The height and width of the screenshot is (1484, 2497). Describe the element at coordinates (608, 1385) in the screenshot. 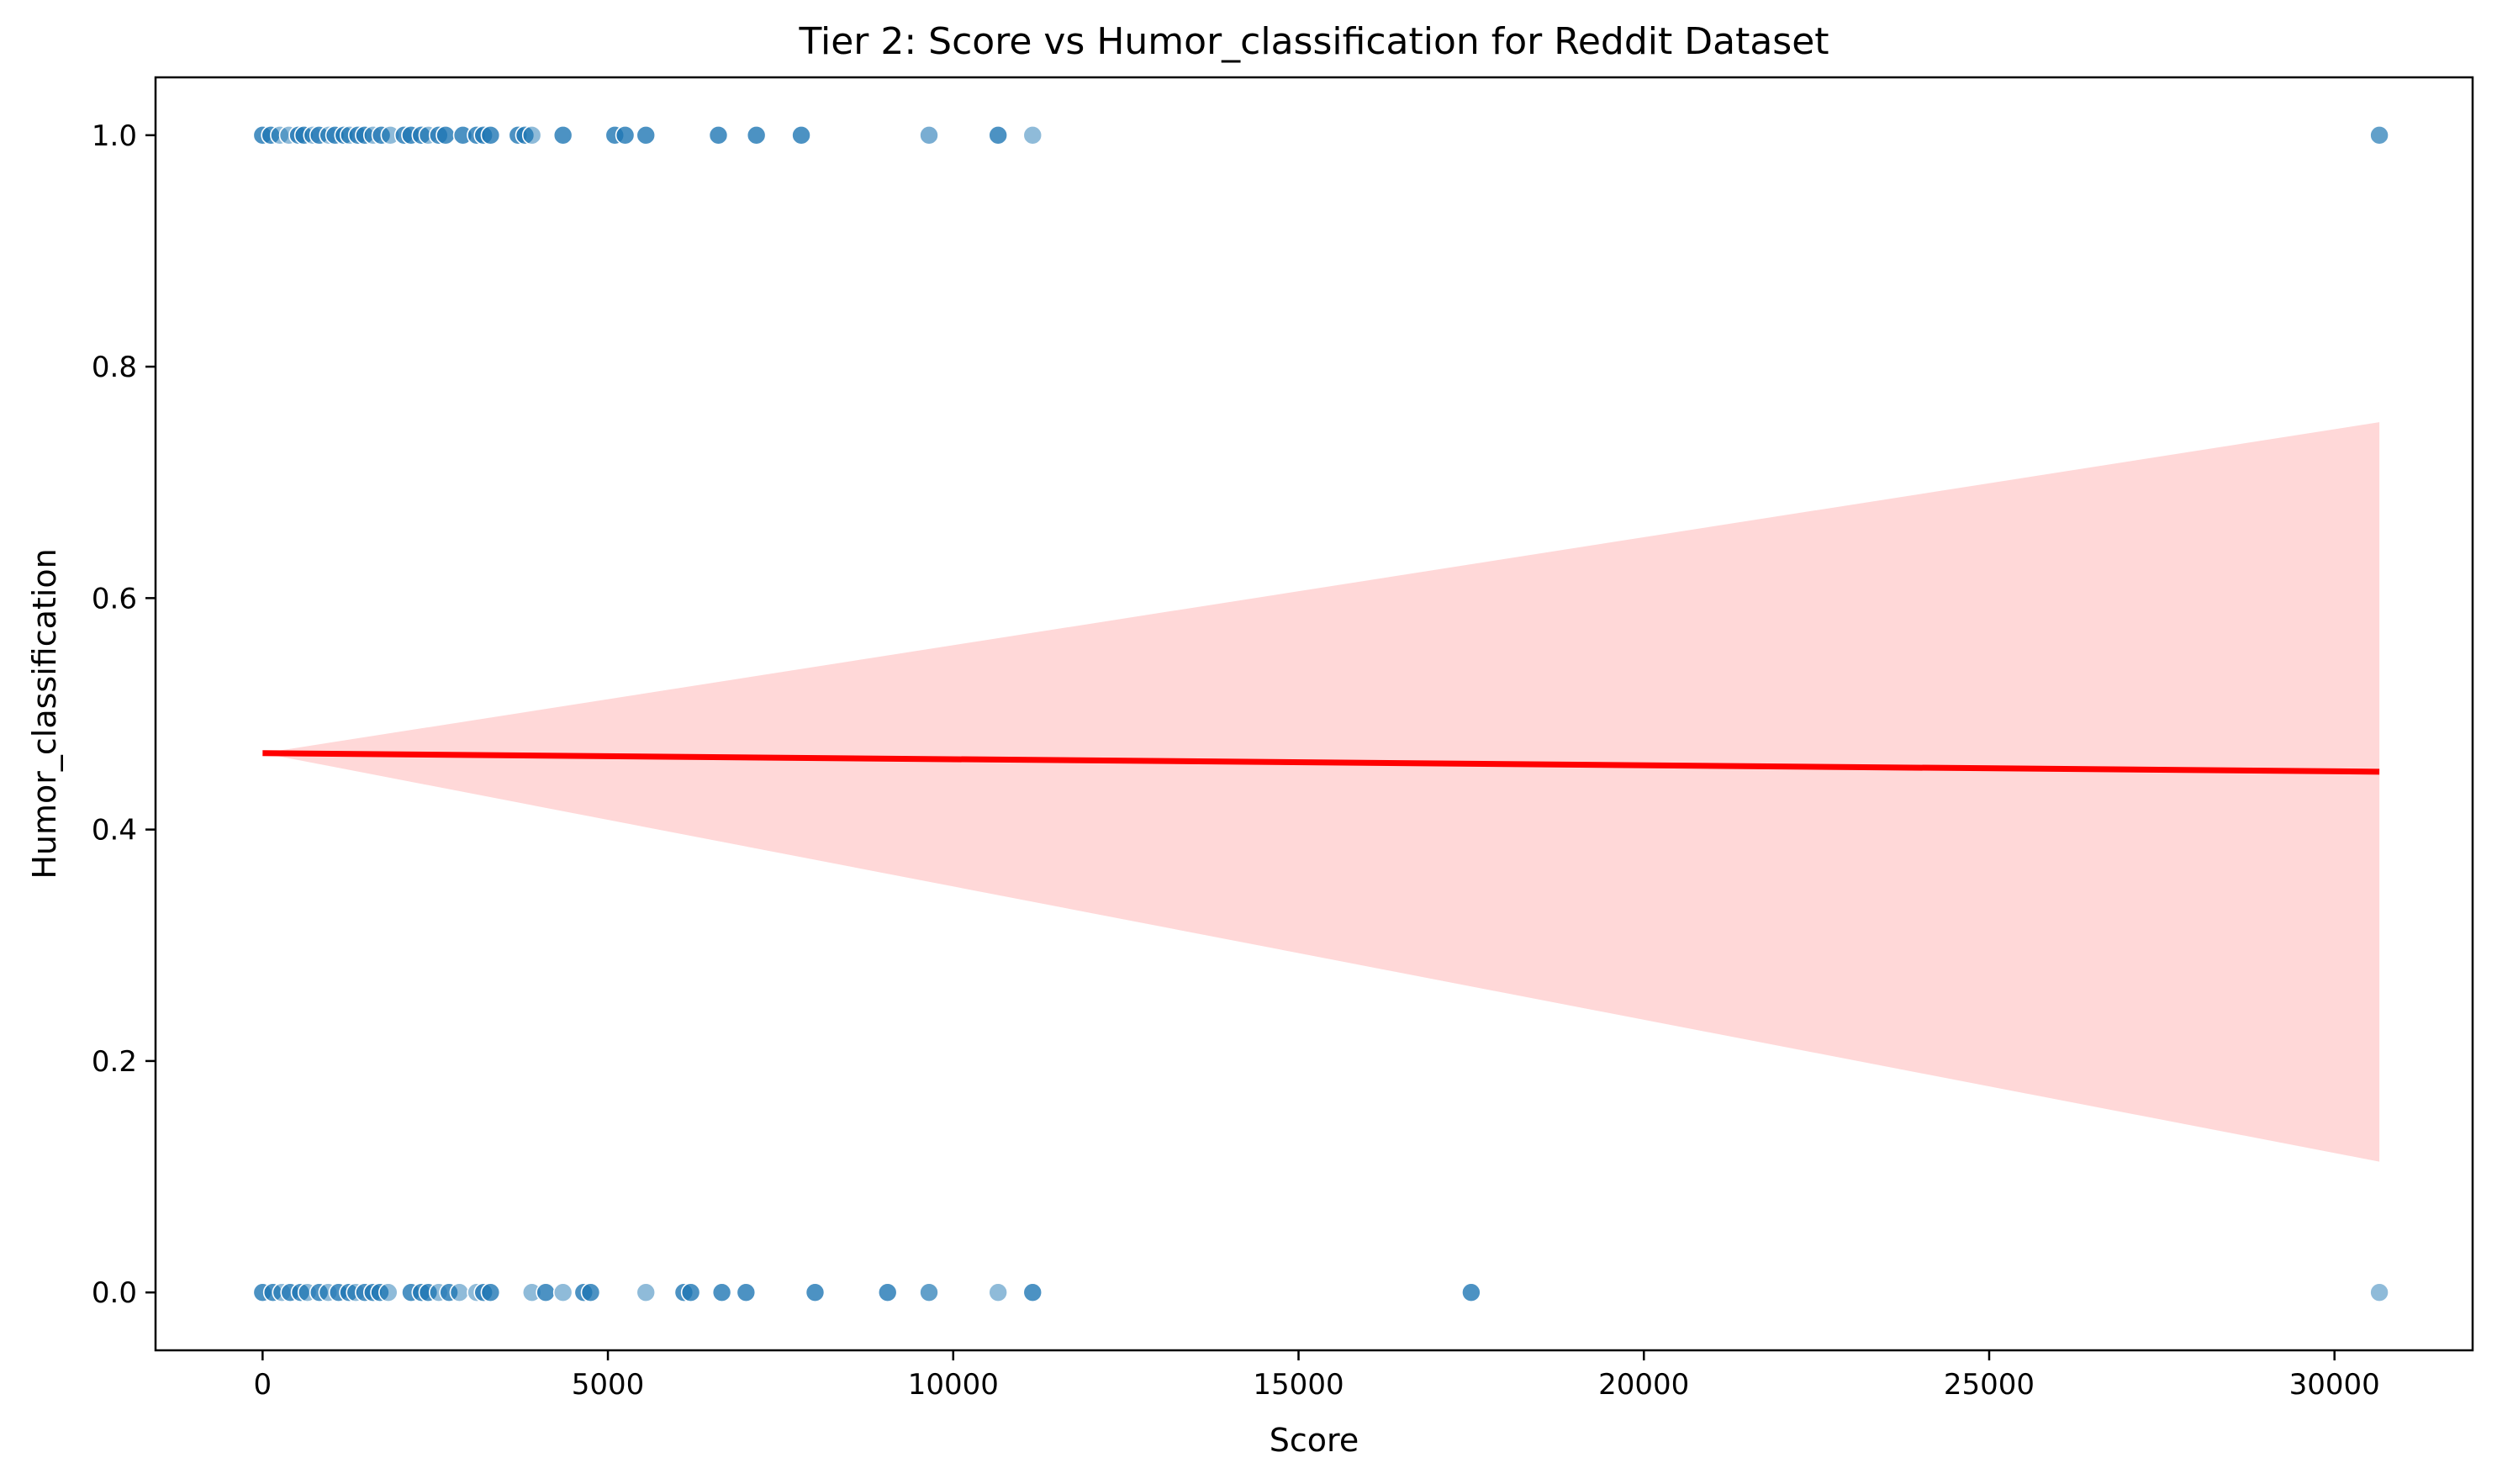

I see `x-tick-label: 5000` at that location.